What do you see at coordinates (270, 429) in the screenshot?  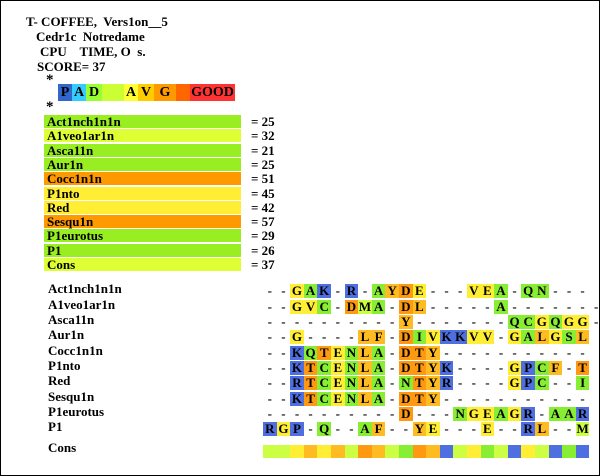 I see `residue: R` at bounding box center [270, 429].